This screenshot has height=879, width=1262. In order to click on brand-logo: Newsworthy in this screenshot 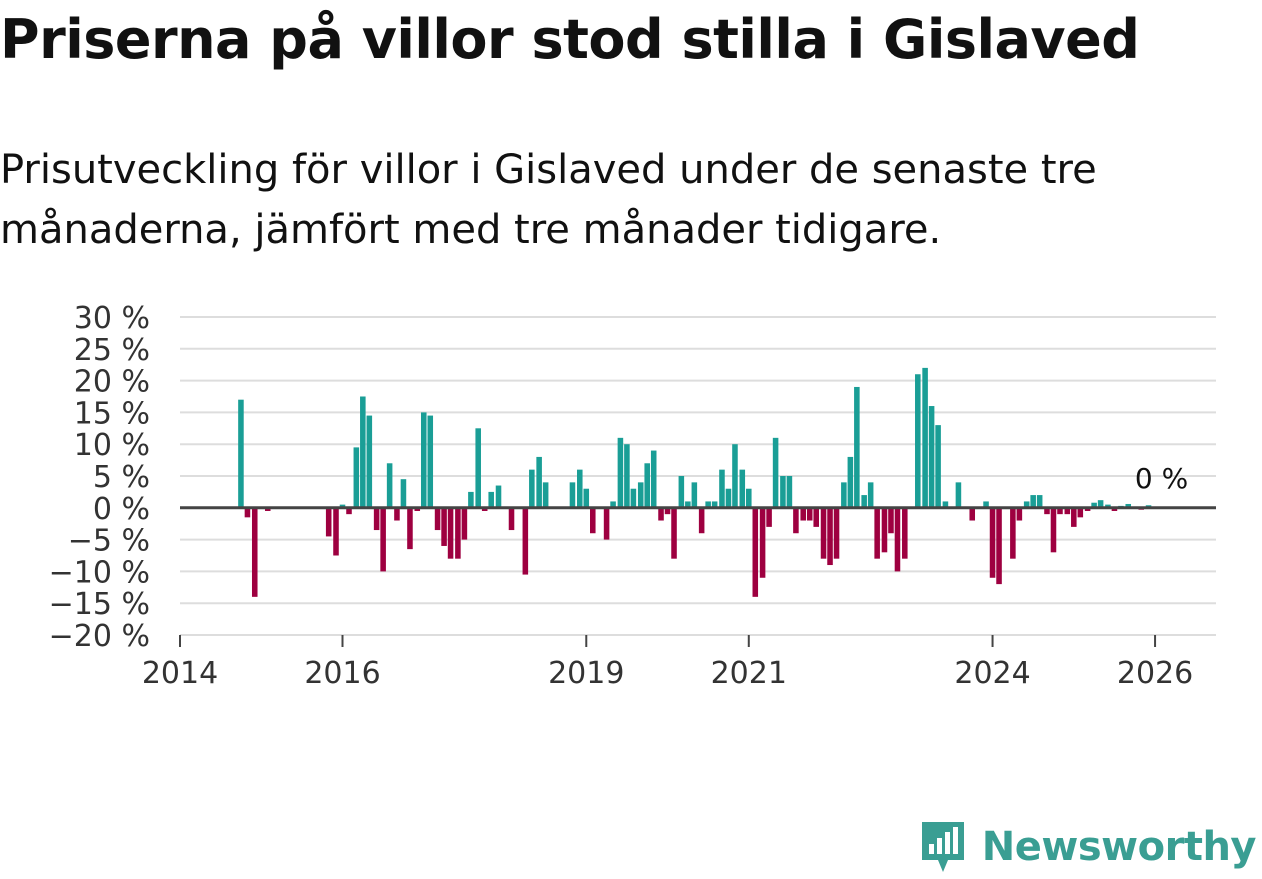, I will do `click(1087, 847)`.